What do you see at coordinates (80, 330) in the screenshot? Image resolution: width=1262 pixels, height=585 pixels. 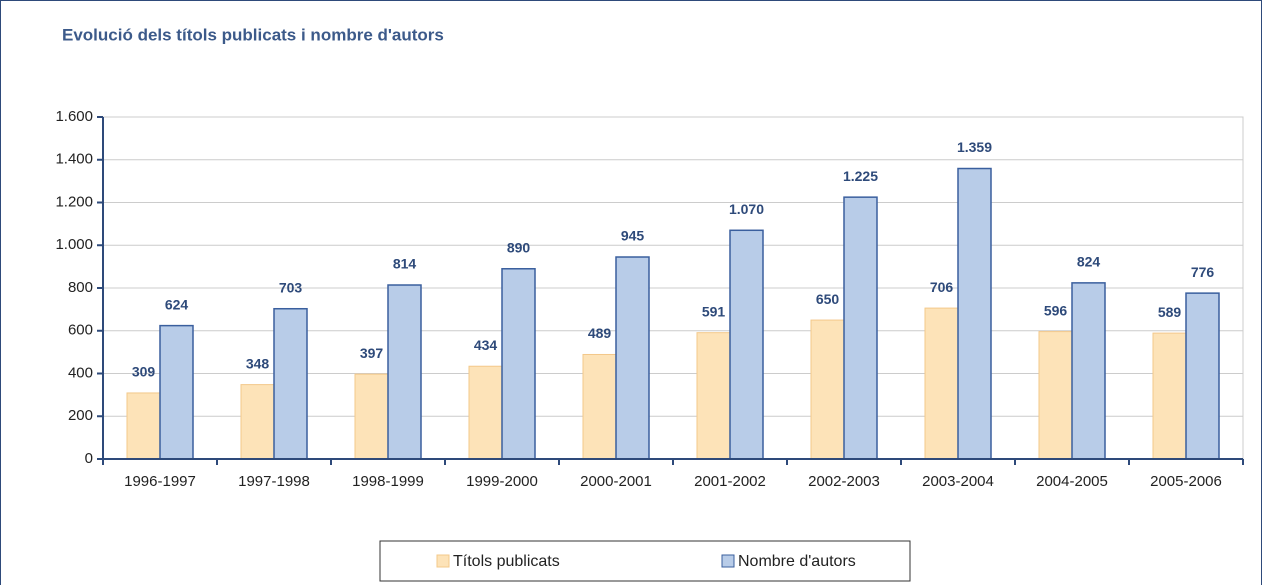 I see `y-tick-label: 600` at bounding box center [80, 330].